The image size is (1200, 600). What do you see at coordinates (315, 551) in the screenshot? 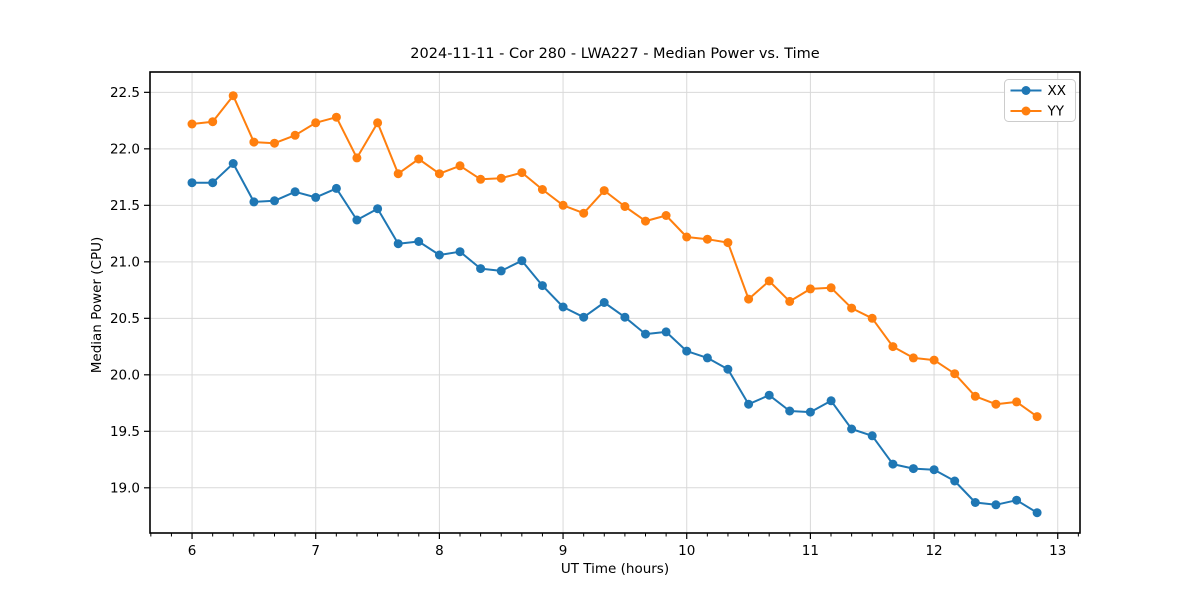
I see `x-tick-label: 7` at bounding box center [315, 551].